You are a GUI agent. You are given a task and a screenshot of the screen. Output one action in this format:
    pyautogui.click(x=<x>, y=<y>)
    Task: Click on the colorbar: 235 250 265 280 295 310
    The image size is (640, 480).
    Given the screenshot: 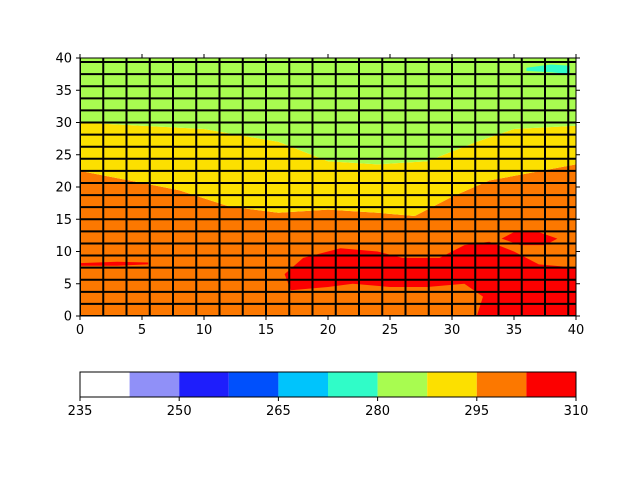 What is the action you would take?
    pyautogui.click(x=328, y=395)
    